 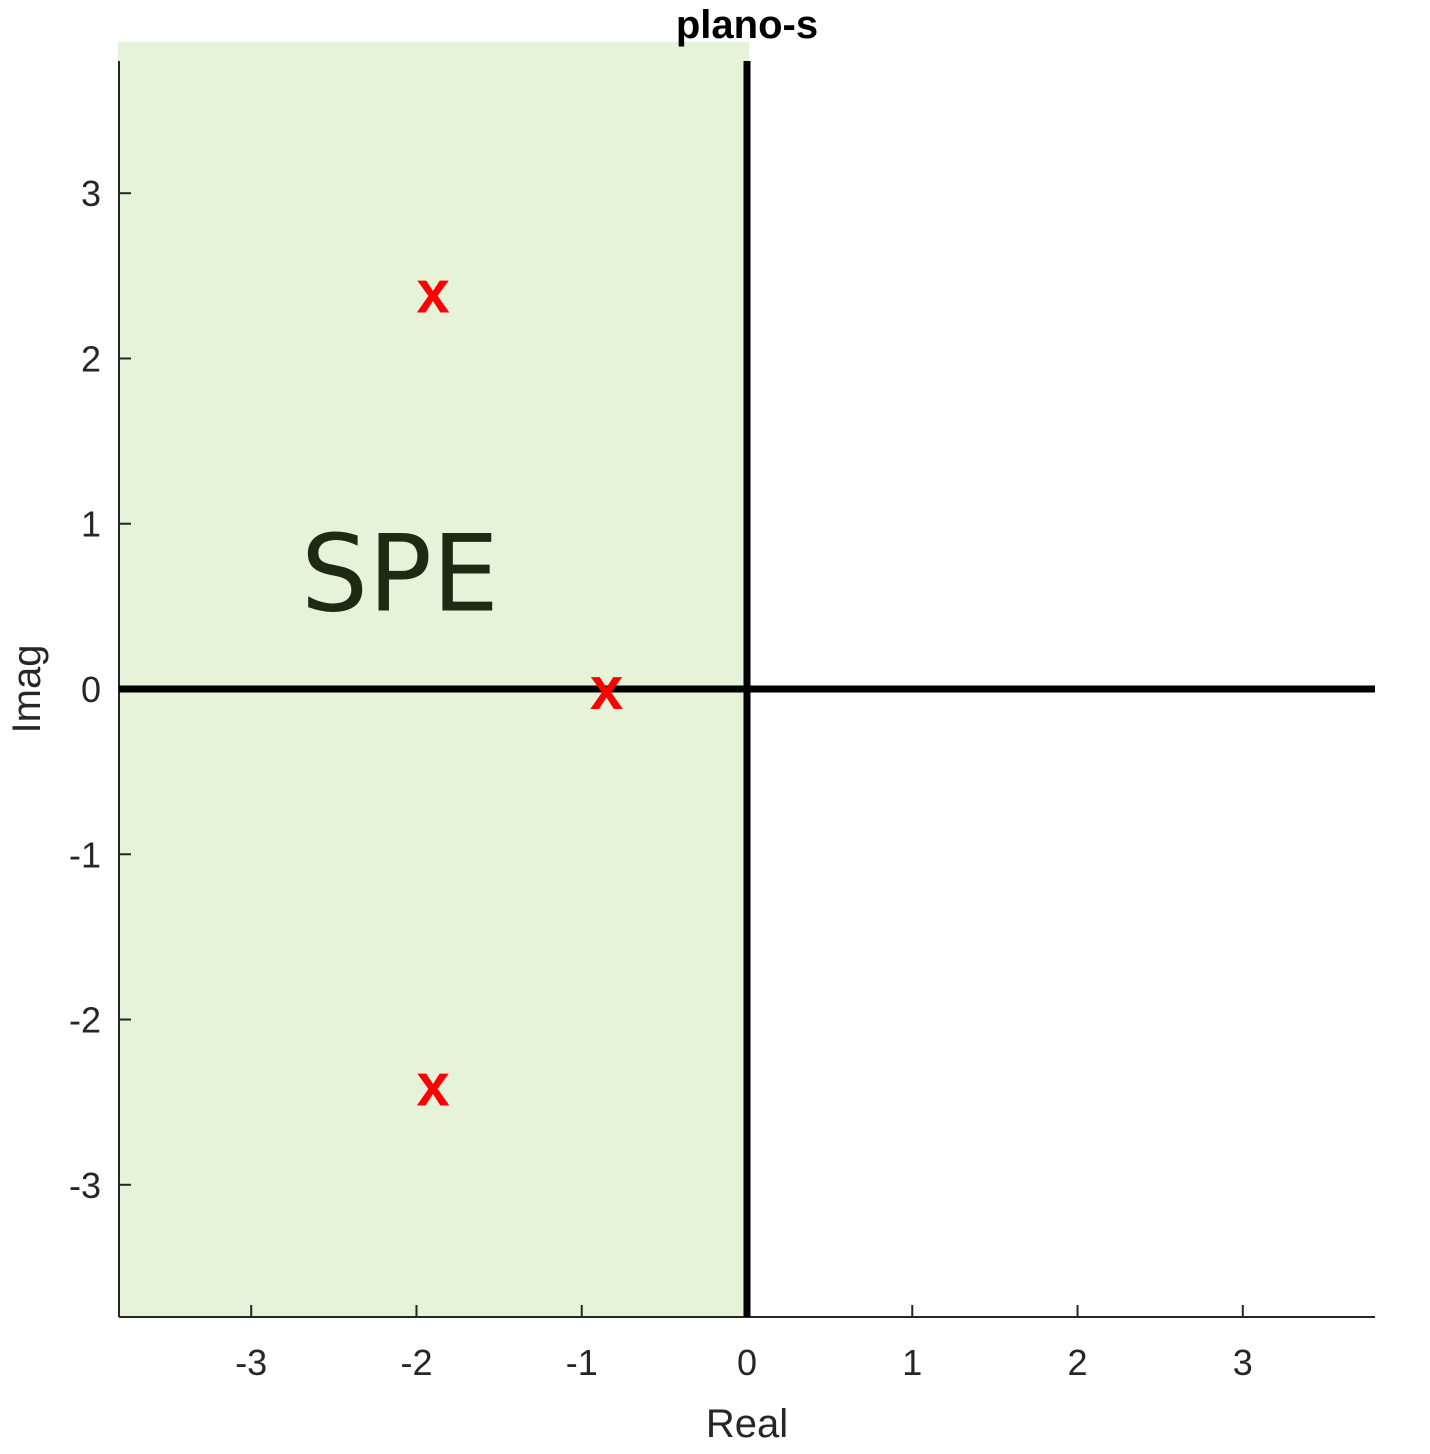 I want to click on y-tick-label: -2, so click(x=85, y=1020).